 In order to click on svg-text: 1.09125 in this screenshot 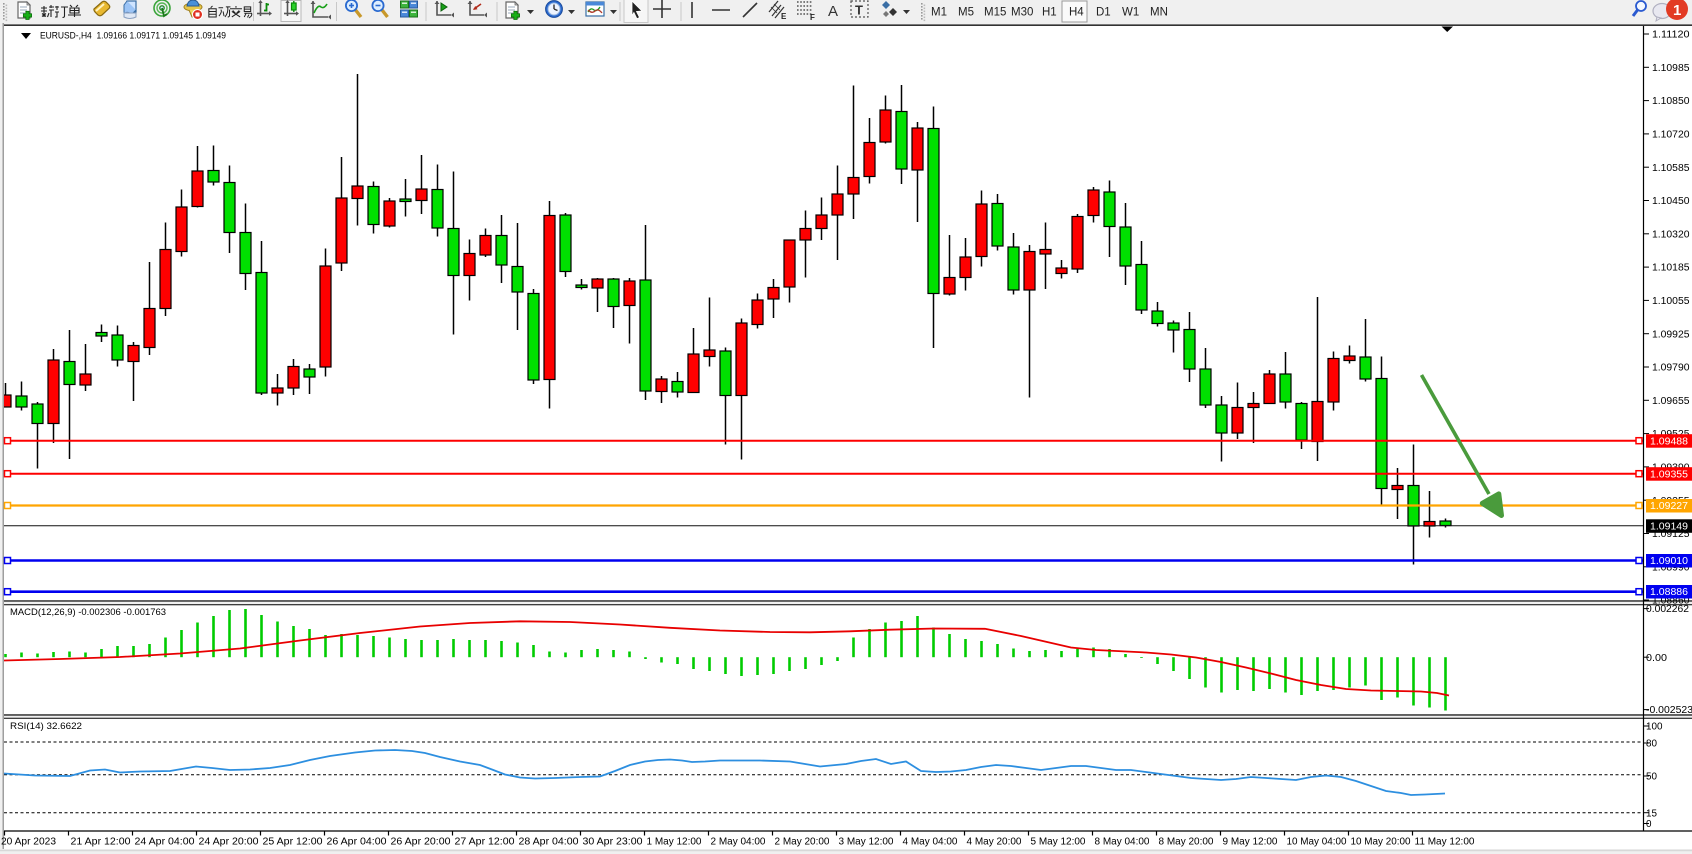, I will do `click(1671, 534)`.